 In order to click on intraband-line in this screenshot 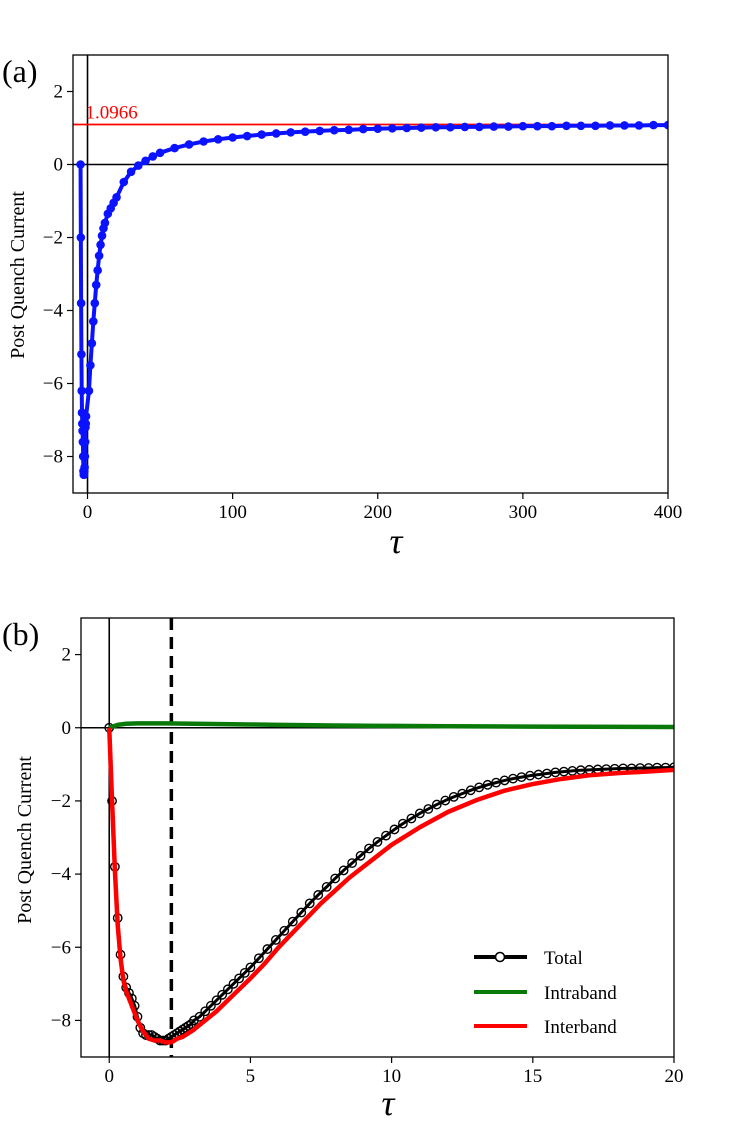, I will do `click(391, 725)`.